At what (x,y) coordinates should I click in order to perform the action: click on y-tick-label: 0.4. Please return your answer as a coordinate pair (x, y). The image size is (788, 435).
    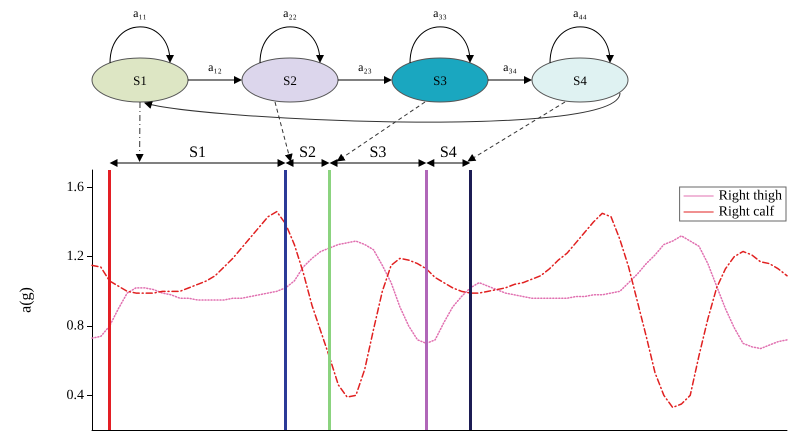
    Looking at the image, I should click on (75, 395).